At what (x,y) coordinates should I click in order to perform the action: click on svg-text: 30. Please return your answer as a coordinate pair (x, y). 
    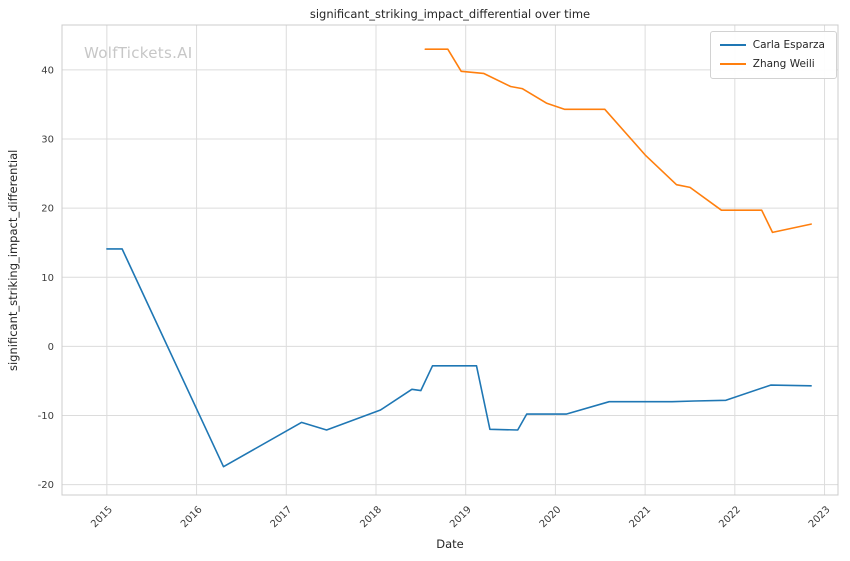
    Looking at the image, I should click on (47, 140).